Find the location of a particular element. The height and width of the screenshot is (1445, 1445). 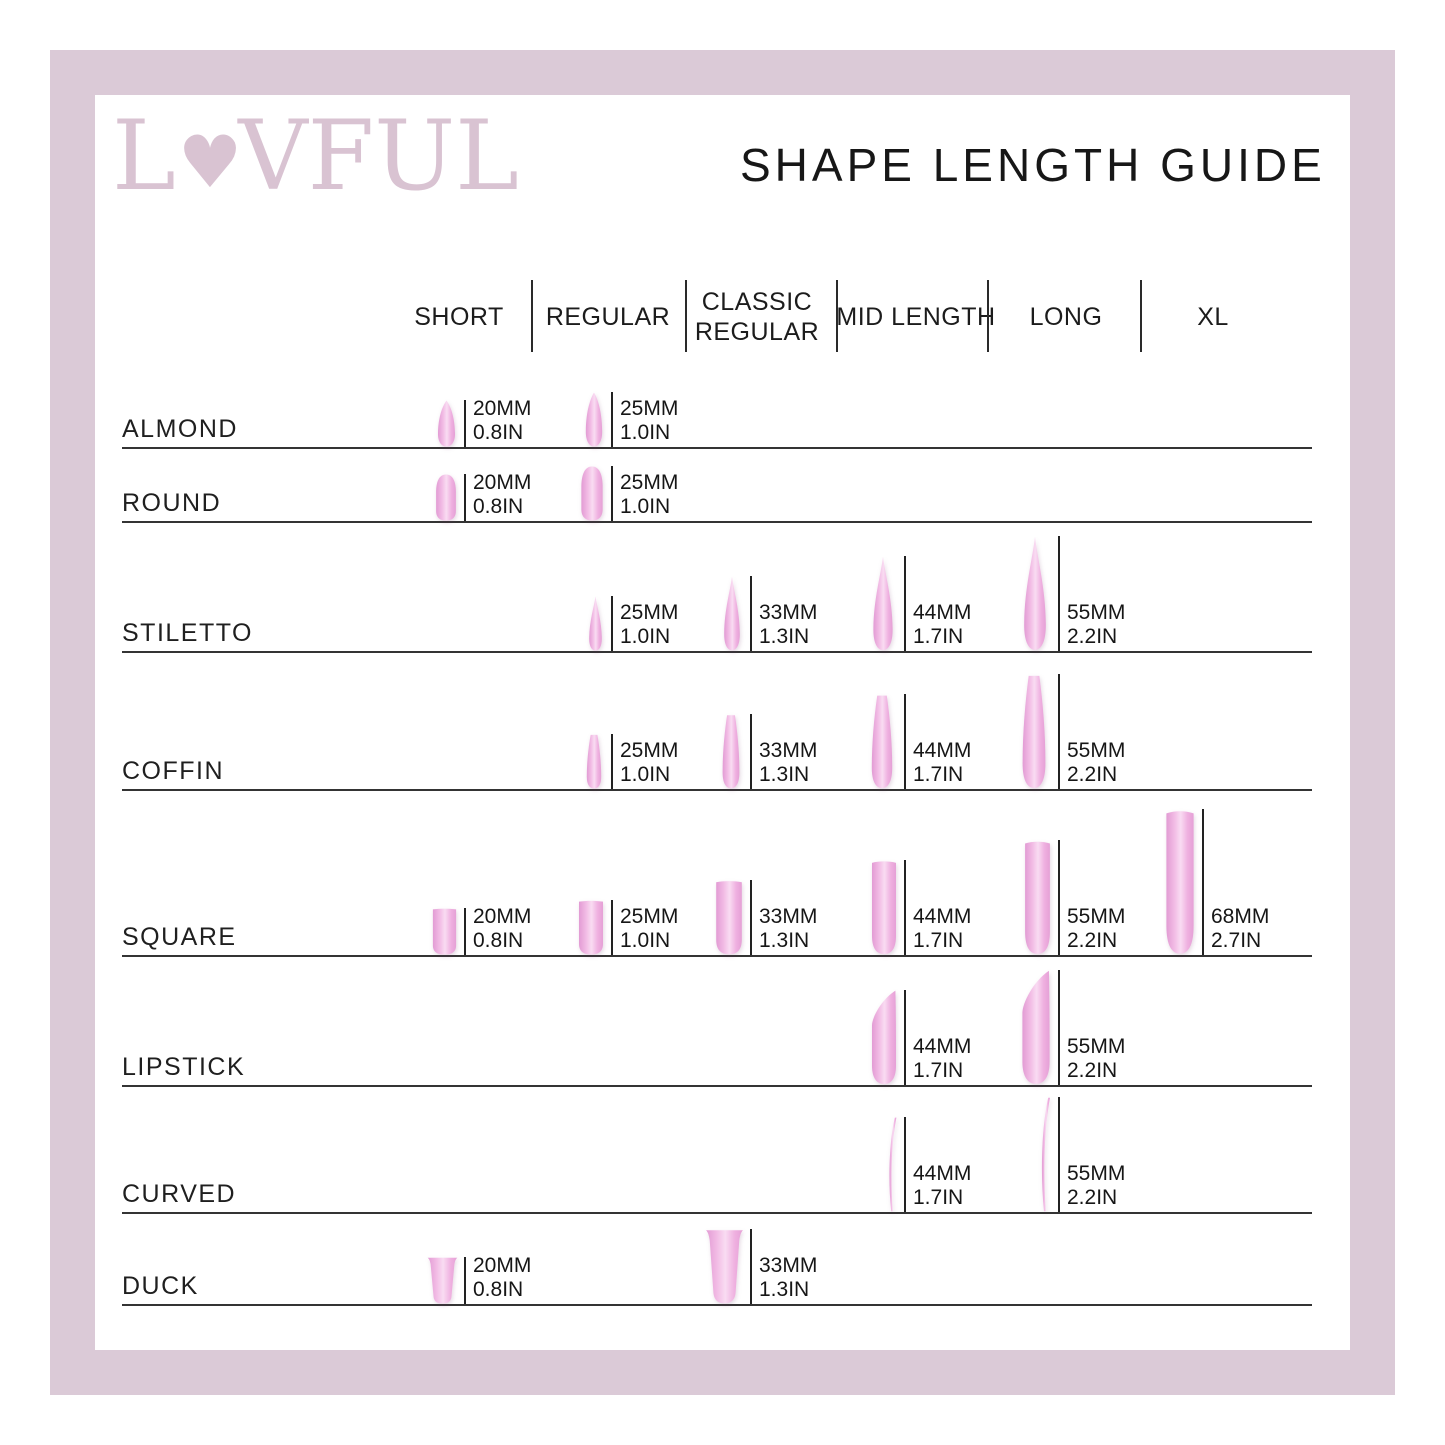

row-label-coffin: COFFIN is located at coordinates (173, 771).